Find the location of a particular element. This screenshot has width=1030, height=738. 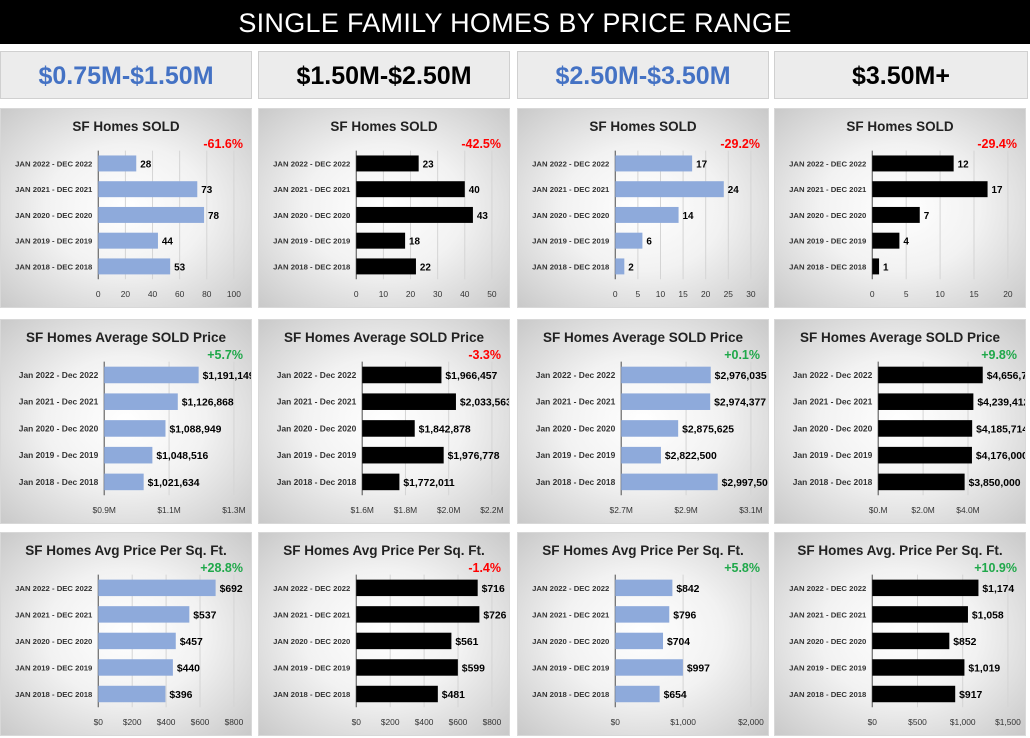

tick-label: 80 is located at coordinates (207, 294).